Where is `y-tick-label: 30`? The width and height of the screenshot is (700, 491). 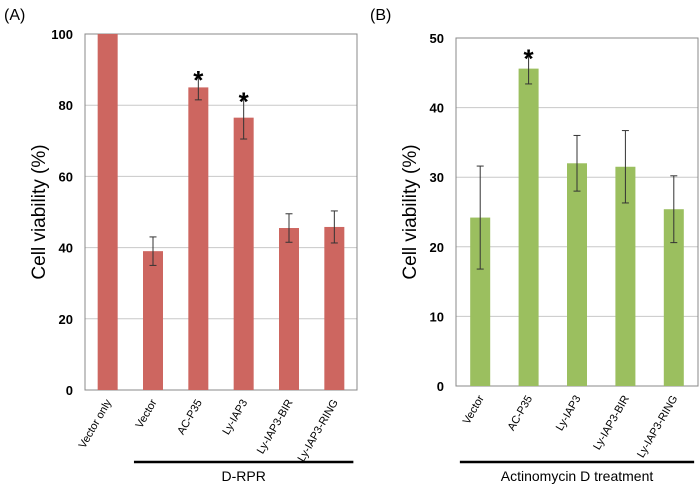
y-tick-label: 30 is located at coordinates (437, 177).